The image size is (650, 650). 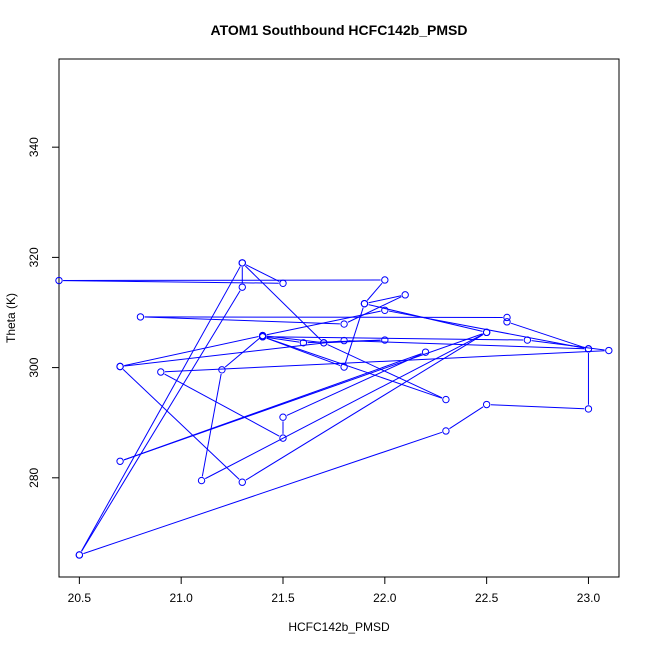 I want to click on x-tick-label: 23.0, so click(x=589, y=598).